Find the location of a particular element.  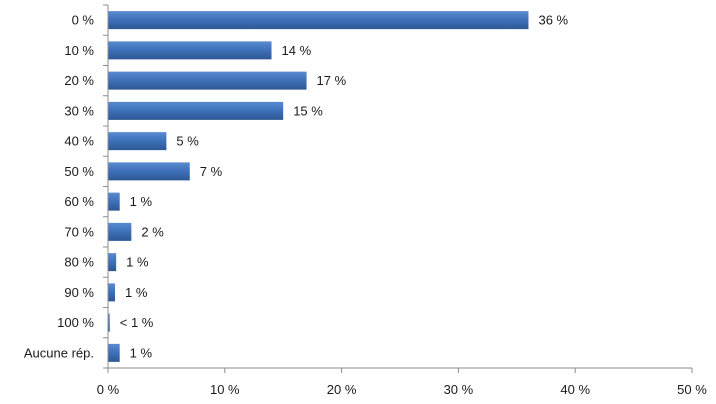

data-label-2: 17 % is located at coordinates (332, 80).